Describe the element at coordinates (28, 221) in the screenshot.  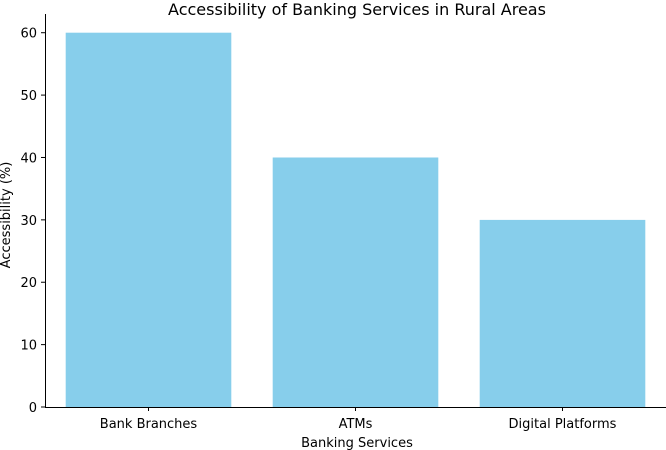
I see `y-tick-label: 30` at that location.